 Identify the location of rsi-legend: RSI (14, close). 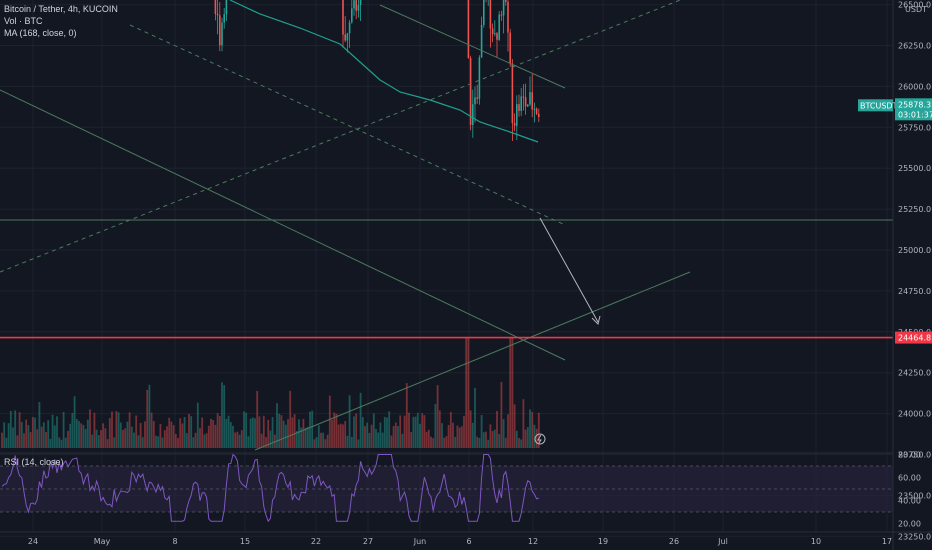
(34, 462).